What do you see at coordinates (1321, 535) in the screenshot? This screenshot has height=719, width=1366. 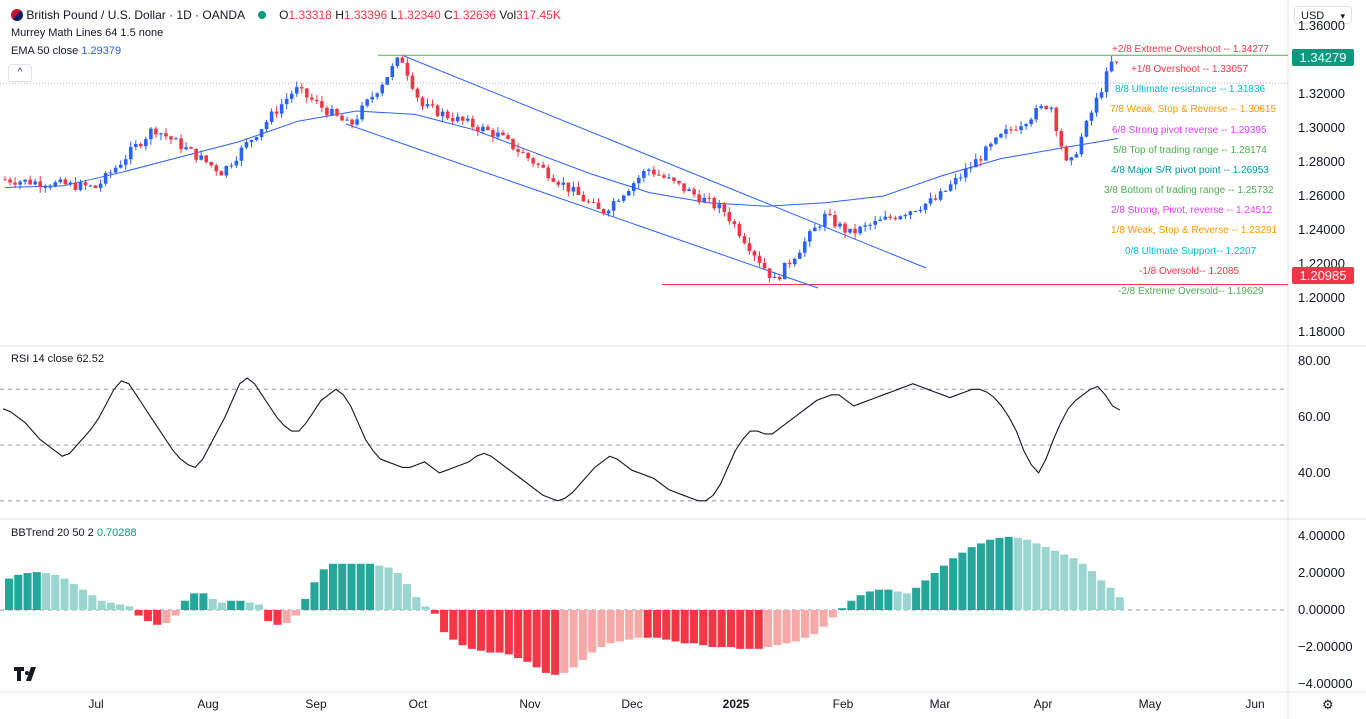 I see `bbtrend-axis-label: 4.00000` at bounding box center [1321, 535].